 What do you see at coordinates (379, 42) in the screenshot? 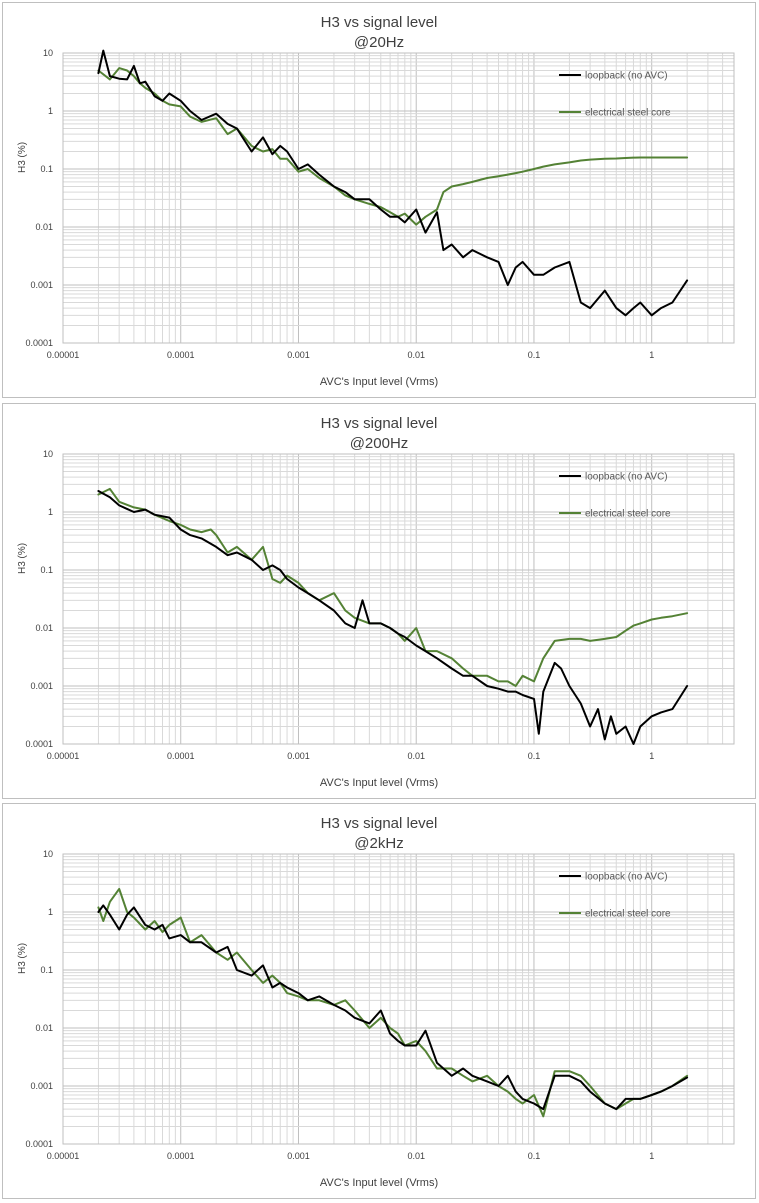
I see `chart-subtitle: @20Hz` at bounding box center [379, 42].